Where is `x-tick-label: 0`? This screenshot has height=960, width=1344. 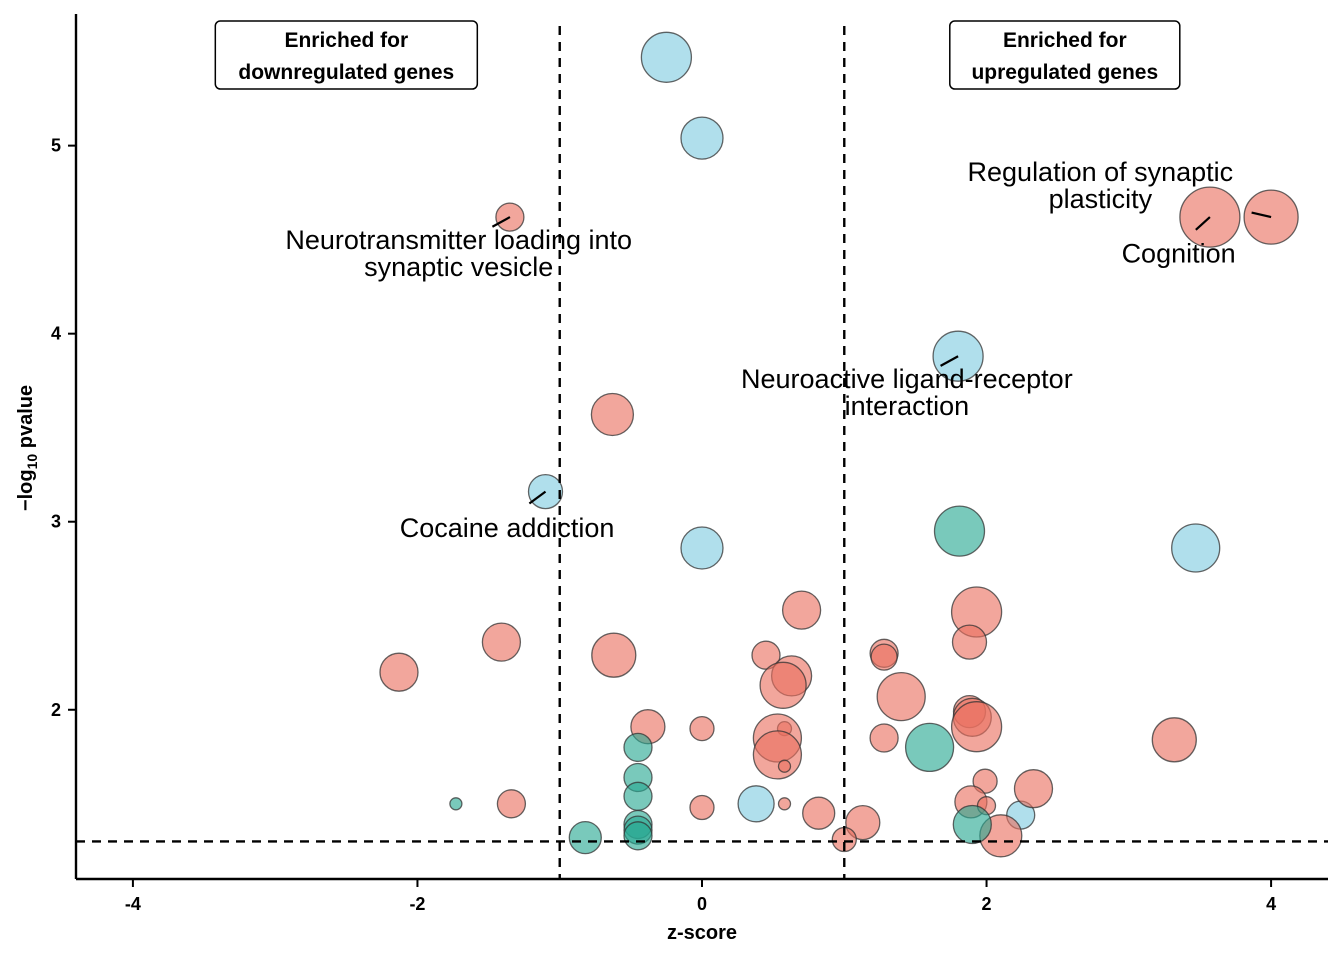 x-tick-label: 0 is located at coordinates (702, 904).